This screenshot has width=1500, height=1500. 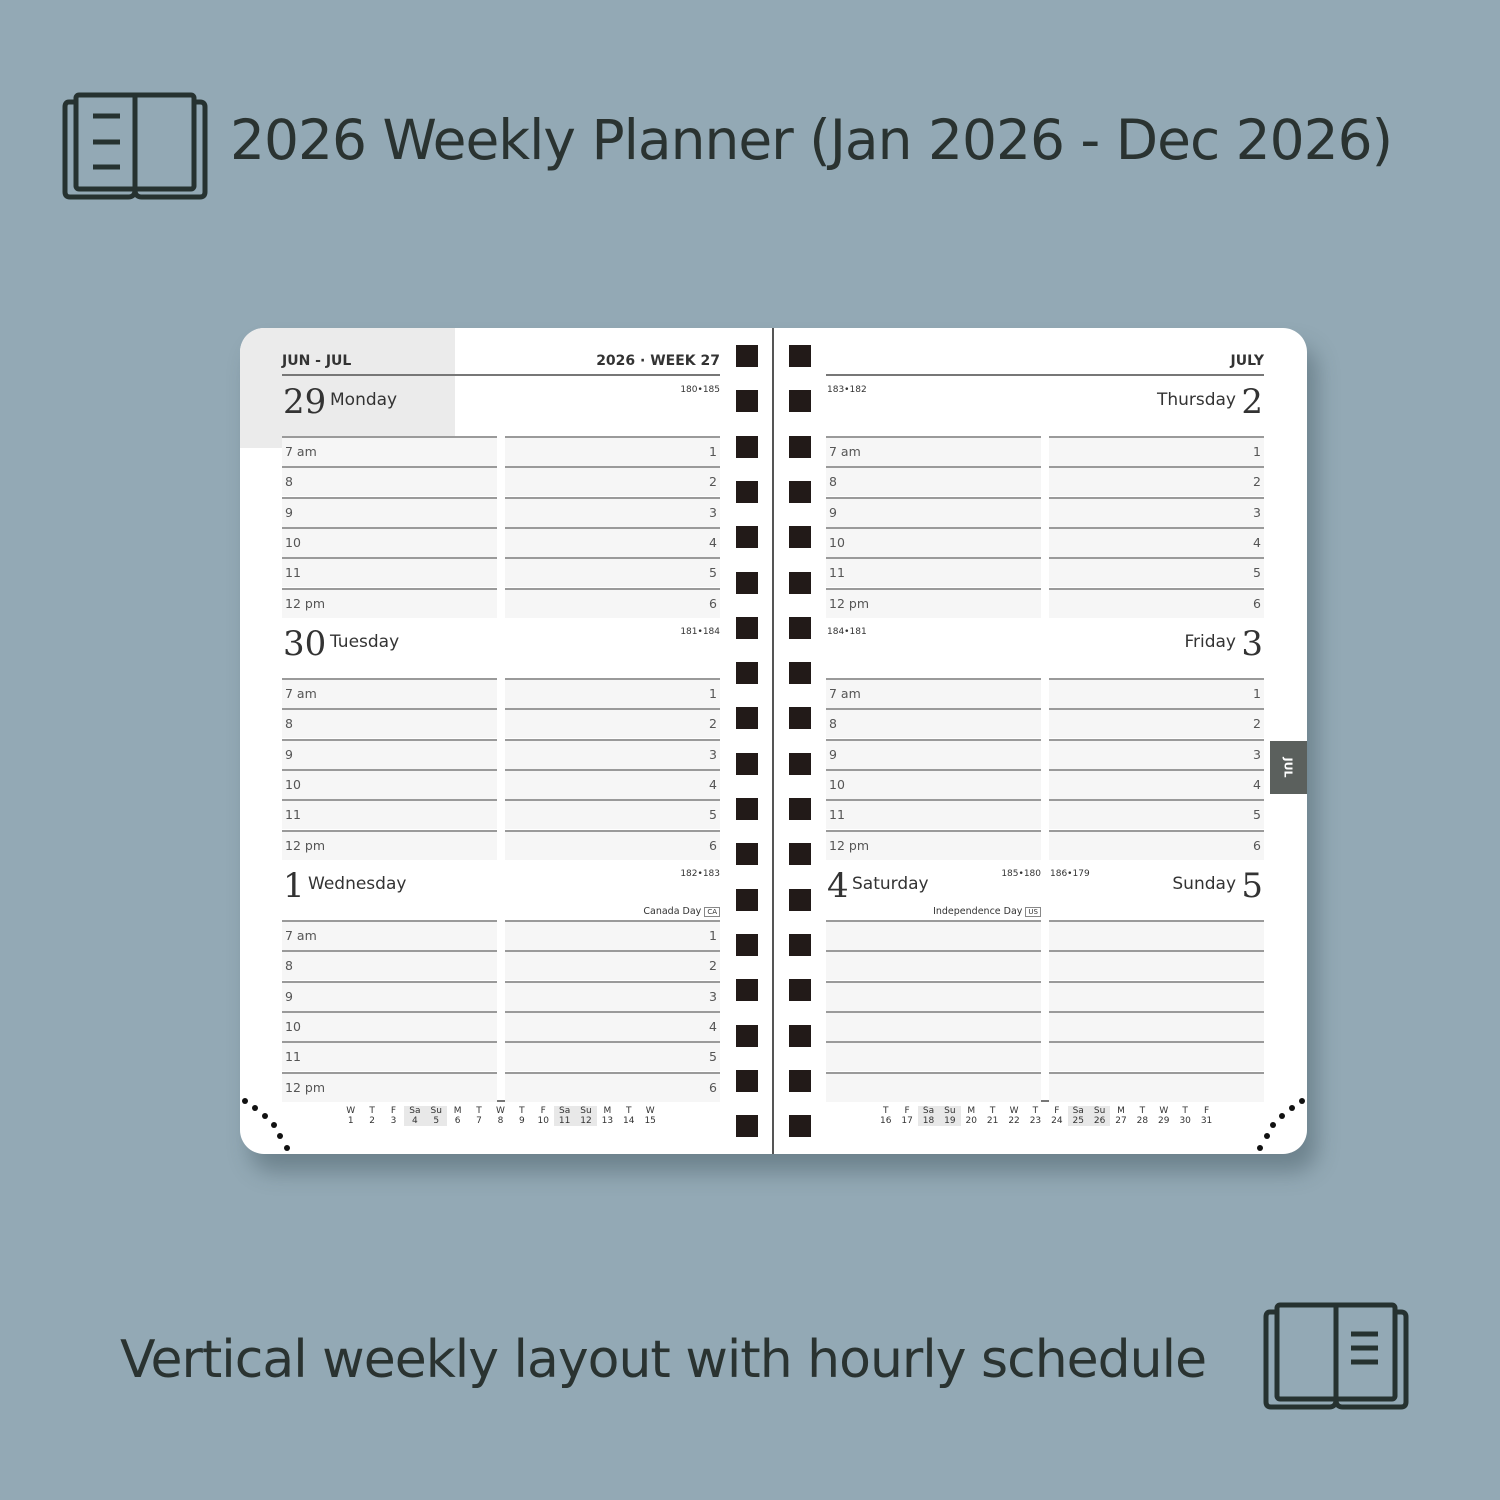 I want to click on weekday: F, so click(x=1057, y=1111).